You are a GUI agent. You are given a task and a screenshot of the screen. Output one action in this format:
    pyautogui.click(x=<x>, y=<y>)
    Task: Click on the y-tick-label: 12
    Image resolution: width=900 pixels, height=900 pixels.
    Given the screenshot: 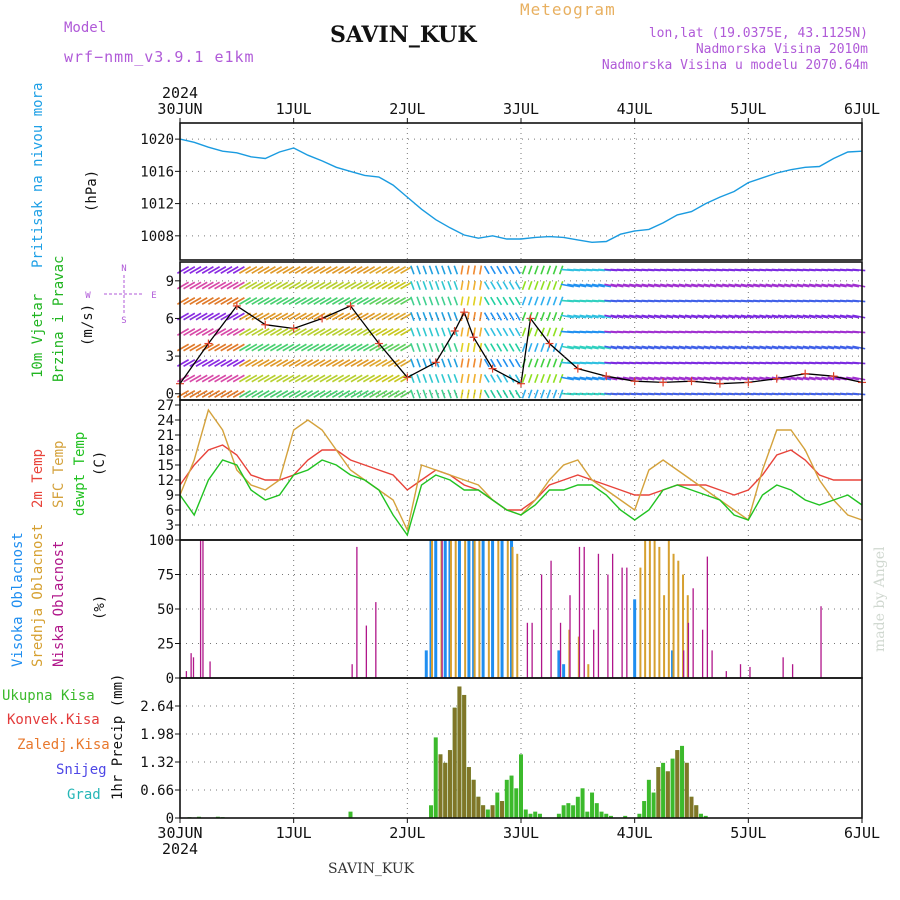 What is the action you would take?
    pyautogui.click(x=165, y=481)
    